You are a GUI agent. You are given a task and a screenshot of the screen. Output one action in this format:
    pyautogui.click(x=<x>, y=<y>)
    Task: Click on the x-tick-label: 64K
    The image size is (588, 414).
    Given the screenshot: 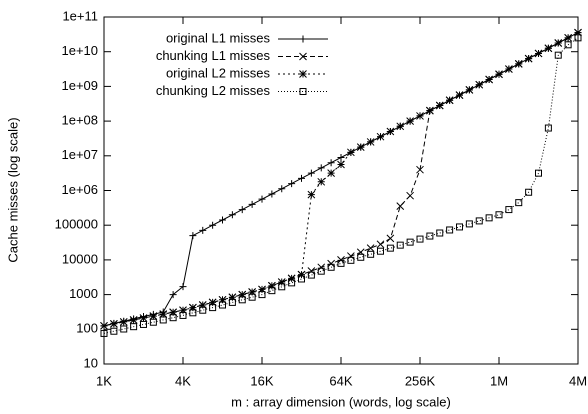 What is the action you would take?
    pyautogui.click(x=340, y=380)
    